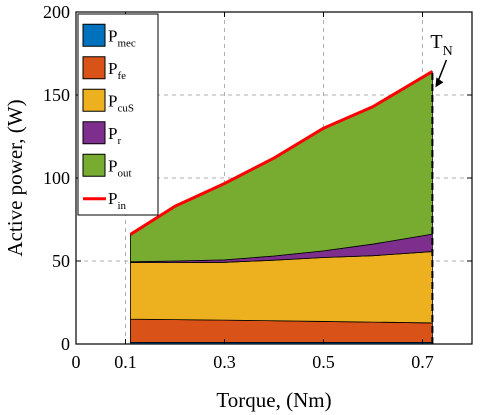 Image resolution: width=483 pixels, height=415 pixels. What do you see at coordinates (94, 35) in the screenshot?
I see `legend-swatch-mec` at bounding box center [94, 35].